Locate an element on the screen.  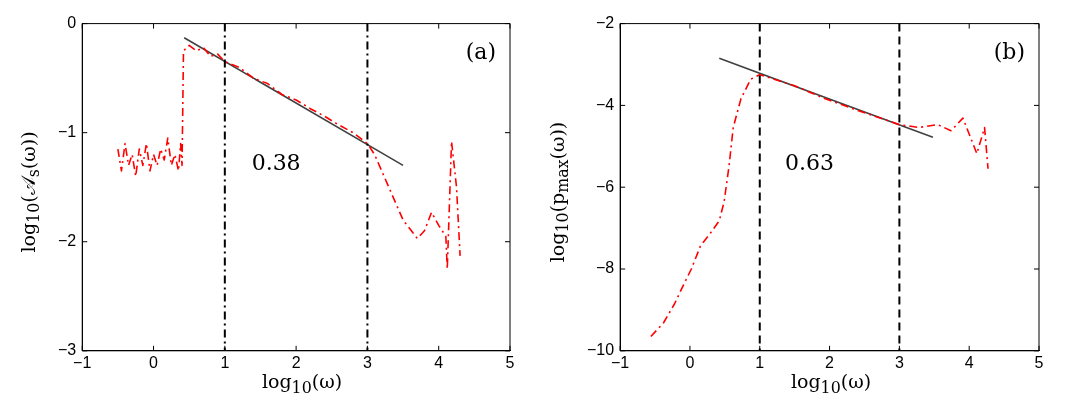
y-tick-label: −3 is located at coordinates (67, 350).